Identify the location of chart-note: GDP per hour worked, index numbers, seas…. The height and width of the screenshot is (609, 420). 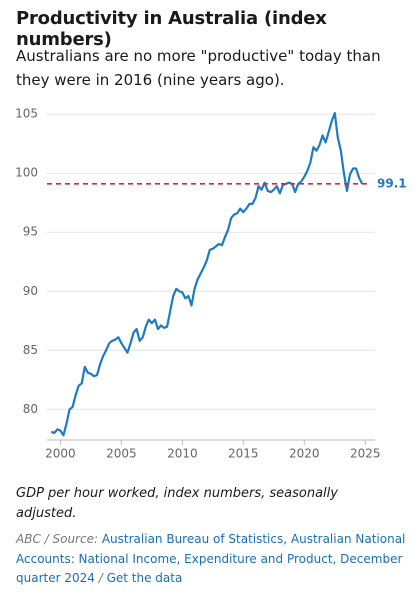
(177, 503).